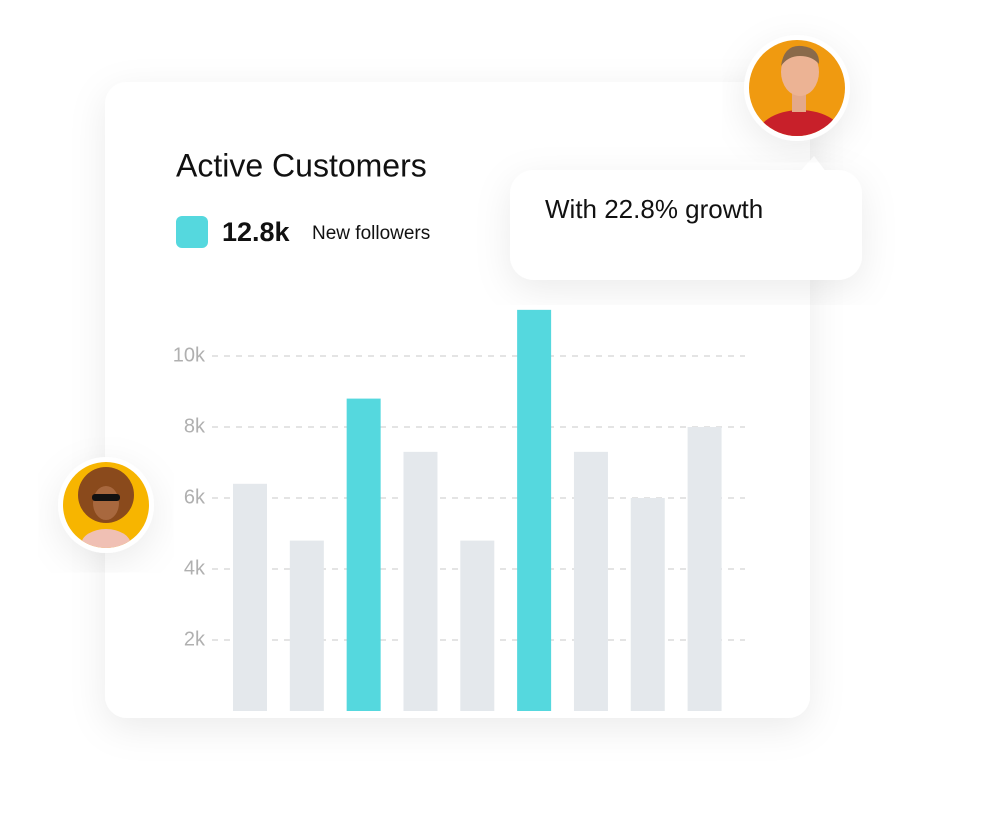 The height and width of the screenshot is (822, 1001). Describe the element at coordinates (256, 232) in the screenshot. I see `legend-value: 12.8k` at that location.